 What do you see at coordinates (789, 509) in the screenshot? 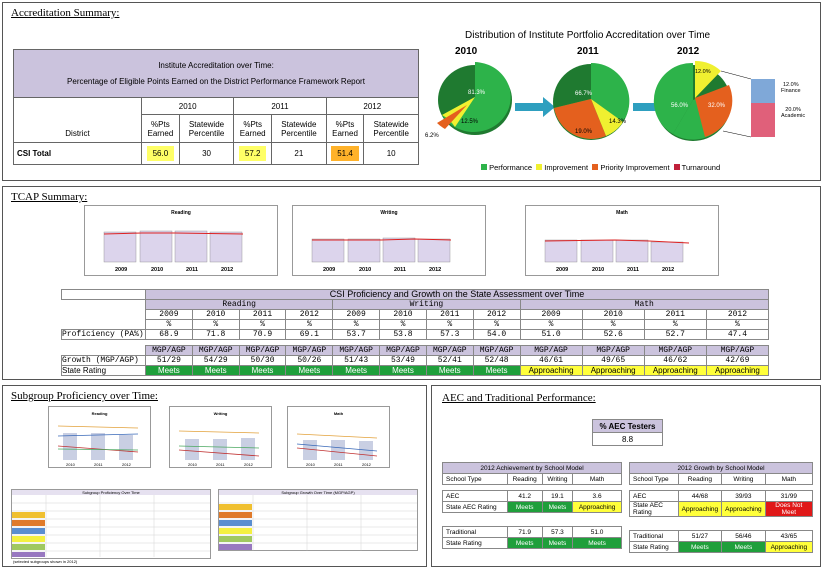
I see `rating-cell: Does Not Meet` at bounding box center [789, 509].